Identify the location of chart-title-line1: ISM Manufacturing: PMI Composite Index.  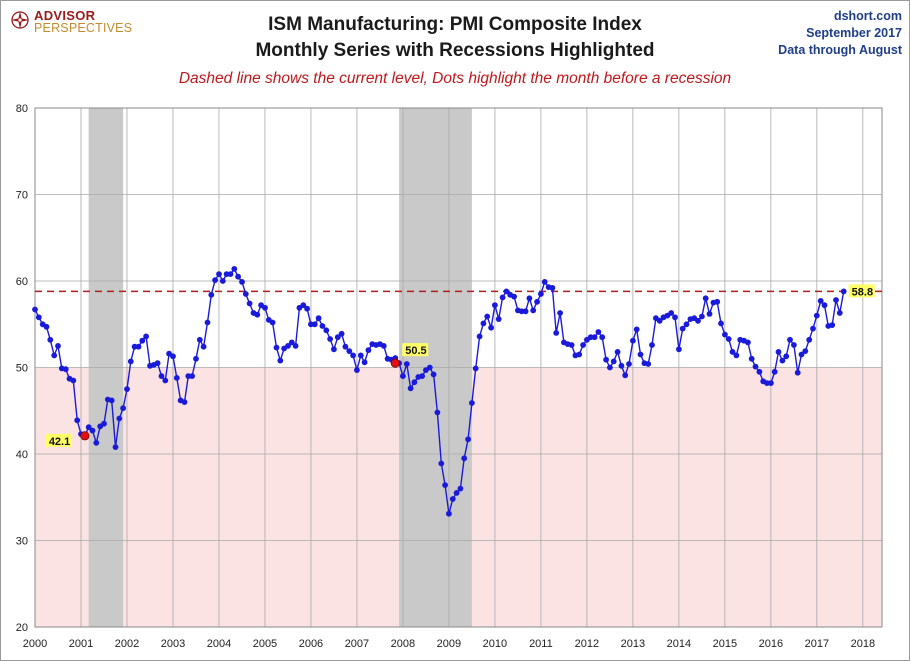
(455, 24).